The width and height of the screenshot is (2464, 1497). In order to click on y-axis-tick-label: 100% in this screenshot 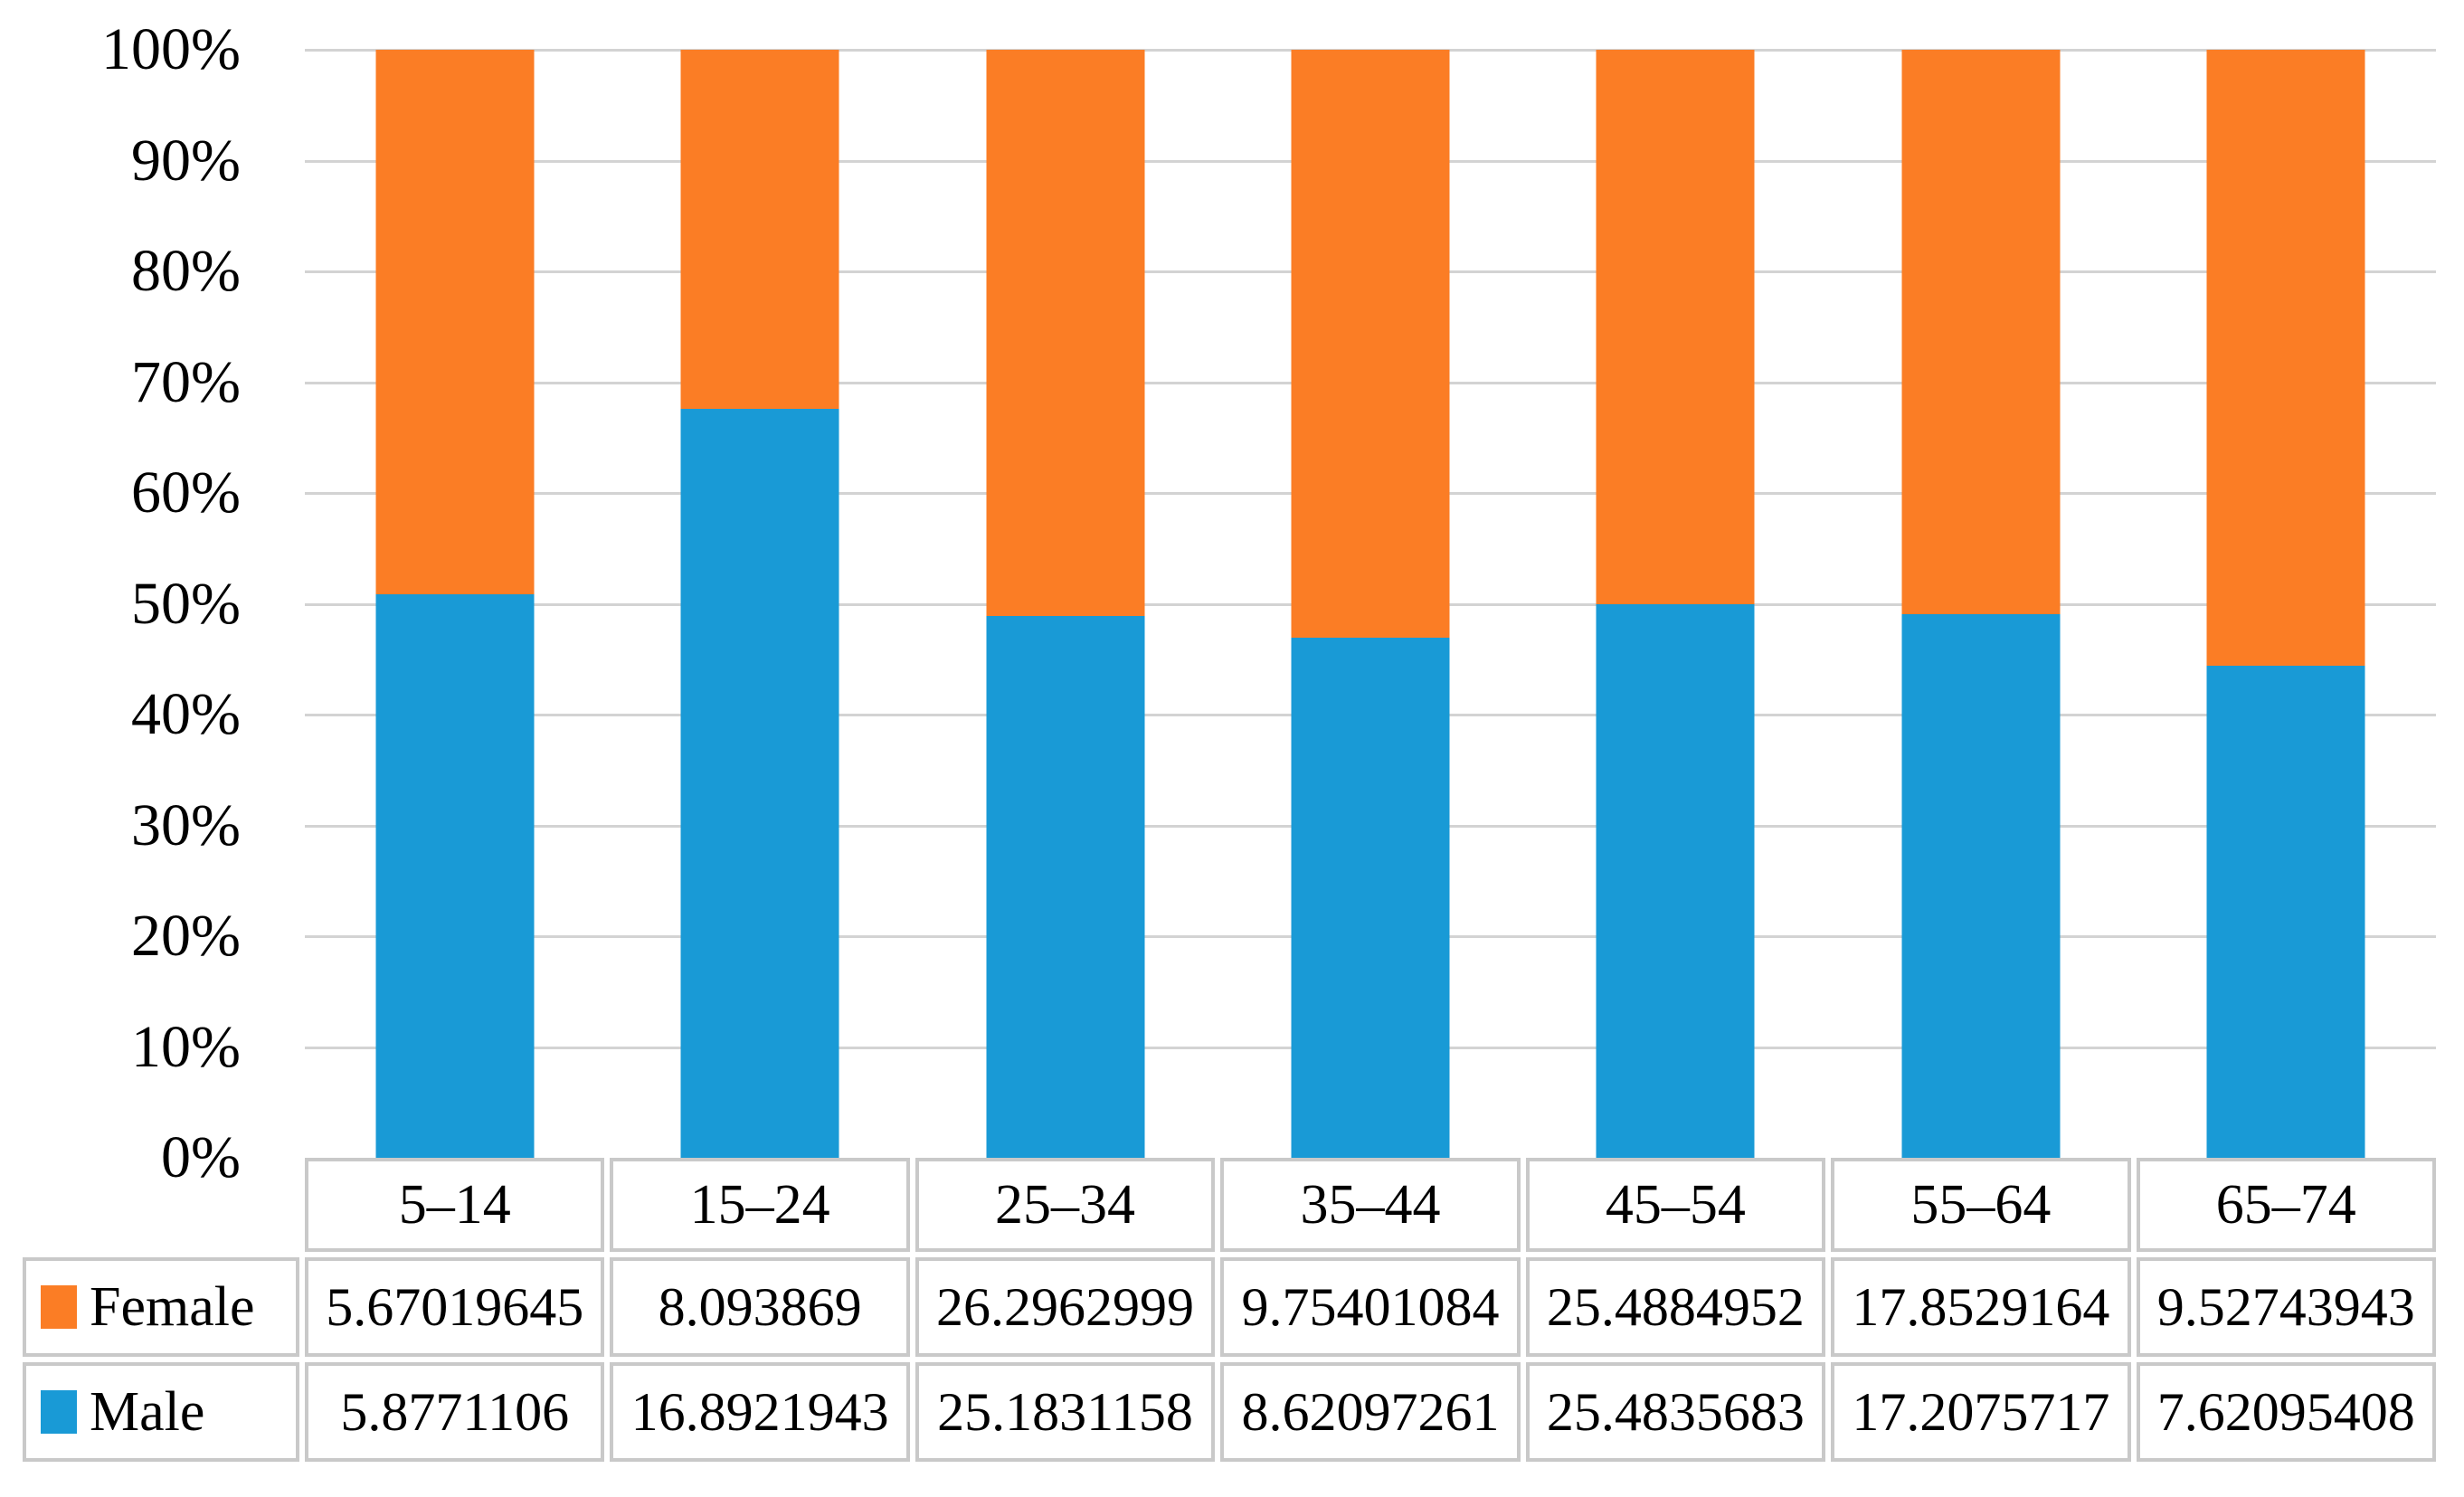, I will do `click(171, 49)`.